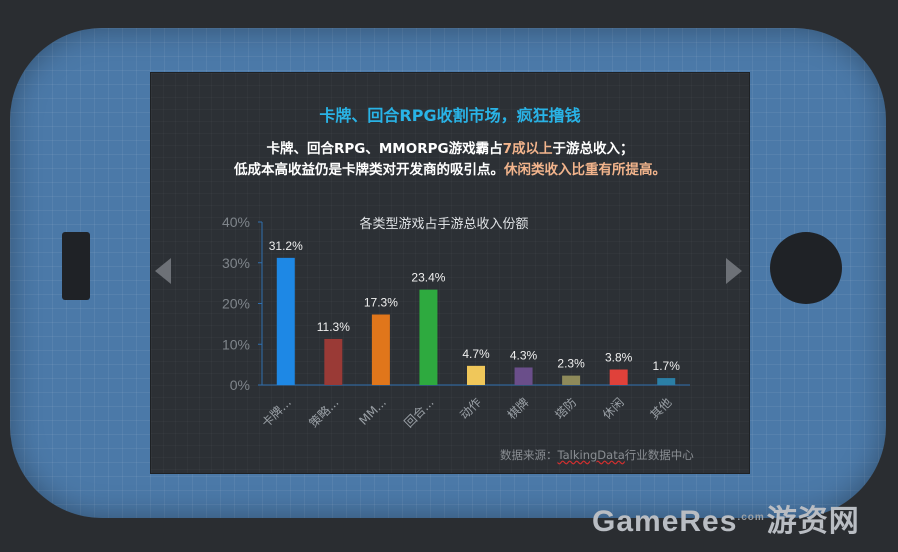  What do you see at coordinates (571, 364) in the screenshot?
I see `value-label: 2.3%` at bounding box center [571, 364].